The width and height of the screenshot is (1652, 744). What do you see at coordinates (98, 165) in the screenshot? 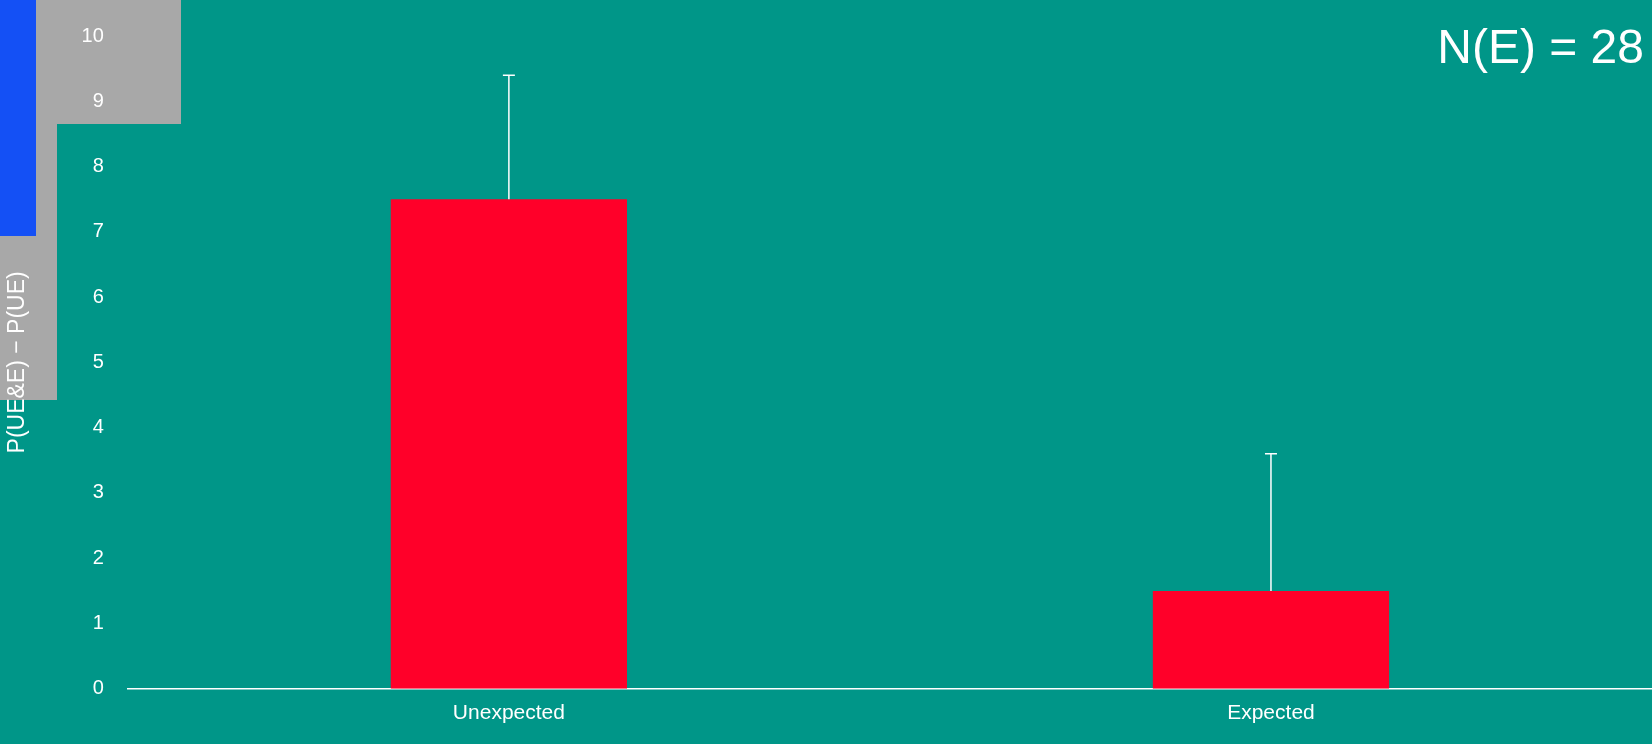
I see `y-tick-label: 8` at bounding box center [98, 165].